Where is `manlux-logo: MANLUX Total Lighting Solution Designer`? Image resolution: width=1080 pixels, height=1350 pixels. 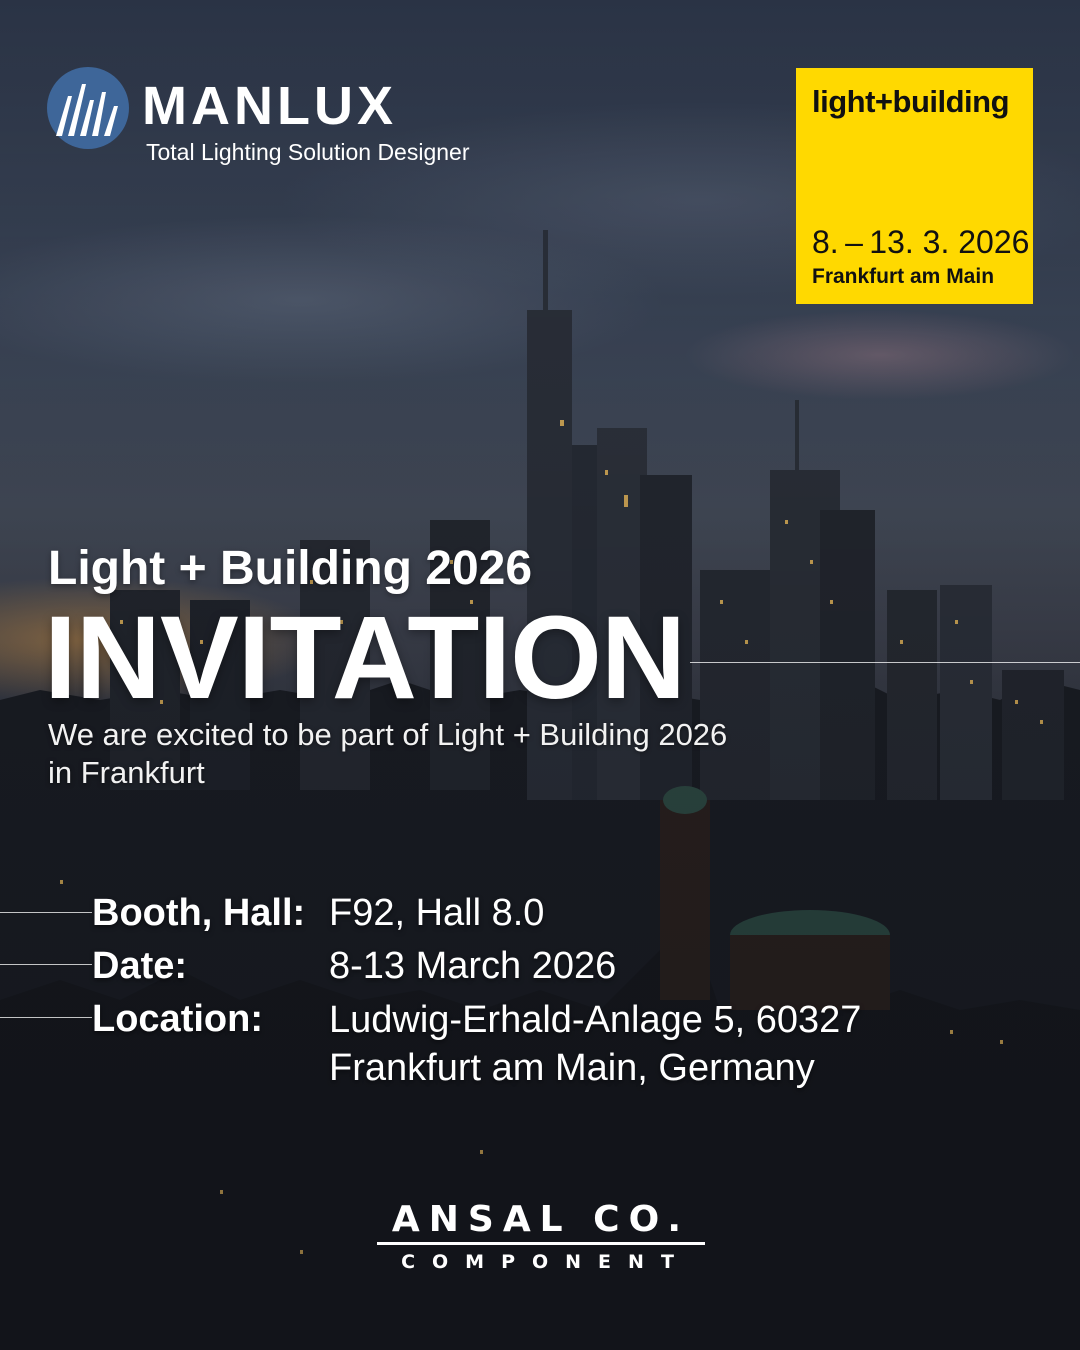 manlux-logo: MANLUX Total Lighting Solution Designer is located at coordinates (276, 118).